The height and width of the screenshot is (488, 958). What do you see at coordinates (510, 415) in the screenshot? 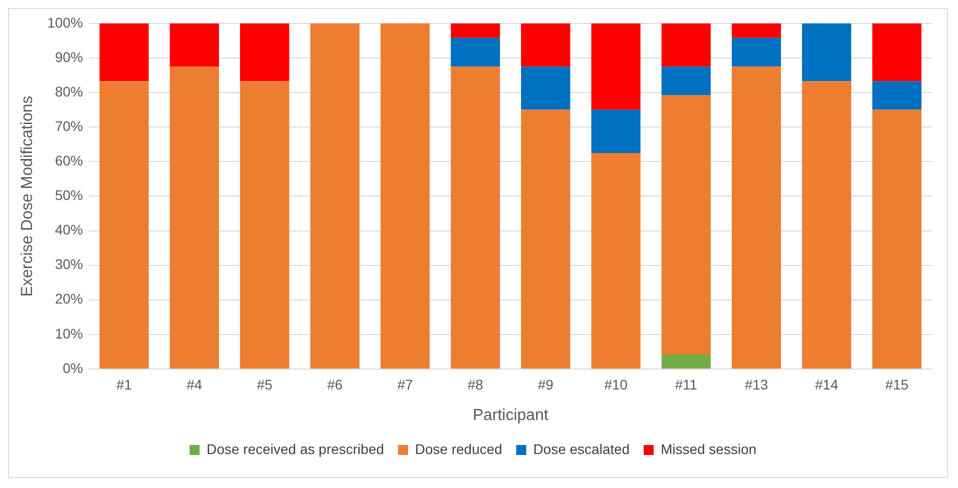
I see `x-axis-title: Participant` at bounding box center [510, 415].